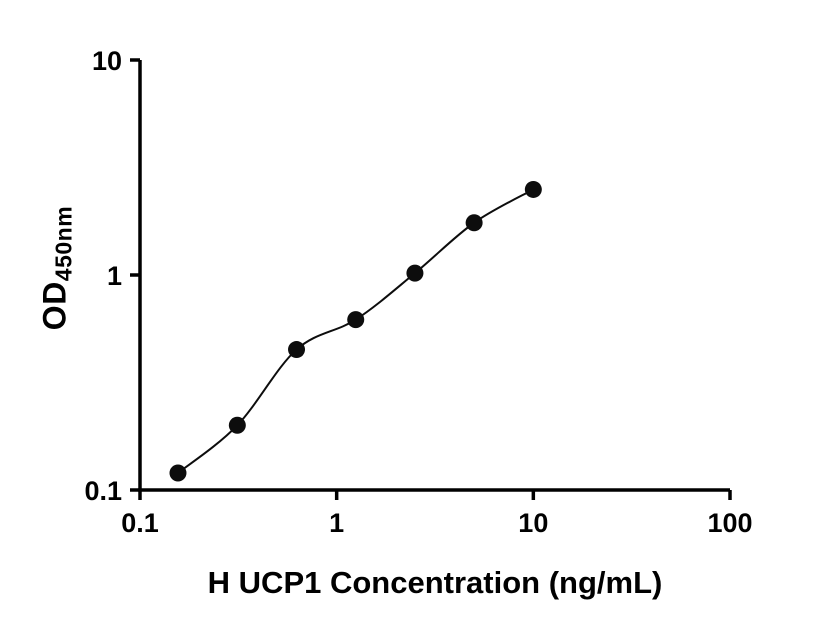 This screenshot has height=640, width=816. I want to click on y-axis-title-main: OD, so click(54, 306).